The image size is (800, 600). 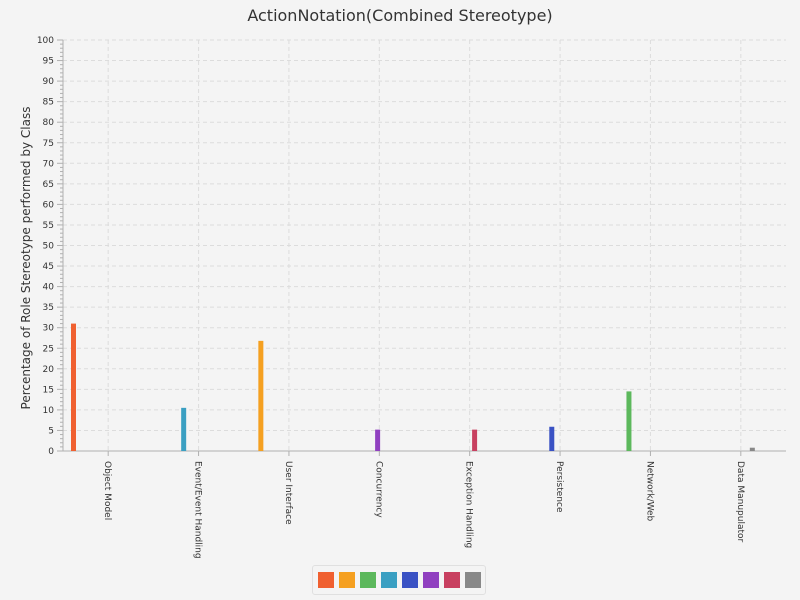 I want to click on y-tick-label: 95, so click(x=48, y=62).